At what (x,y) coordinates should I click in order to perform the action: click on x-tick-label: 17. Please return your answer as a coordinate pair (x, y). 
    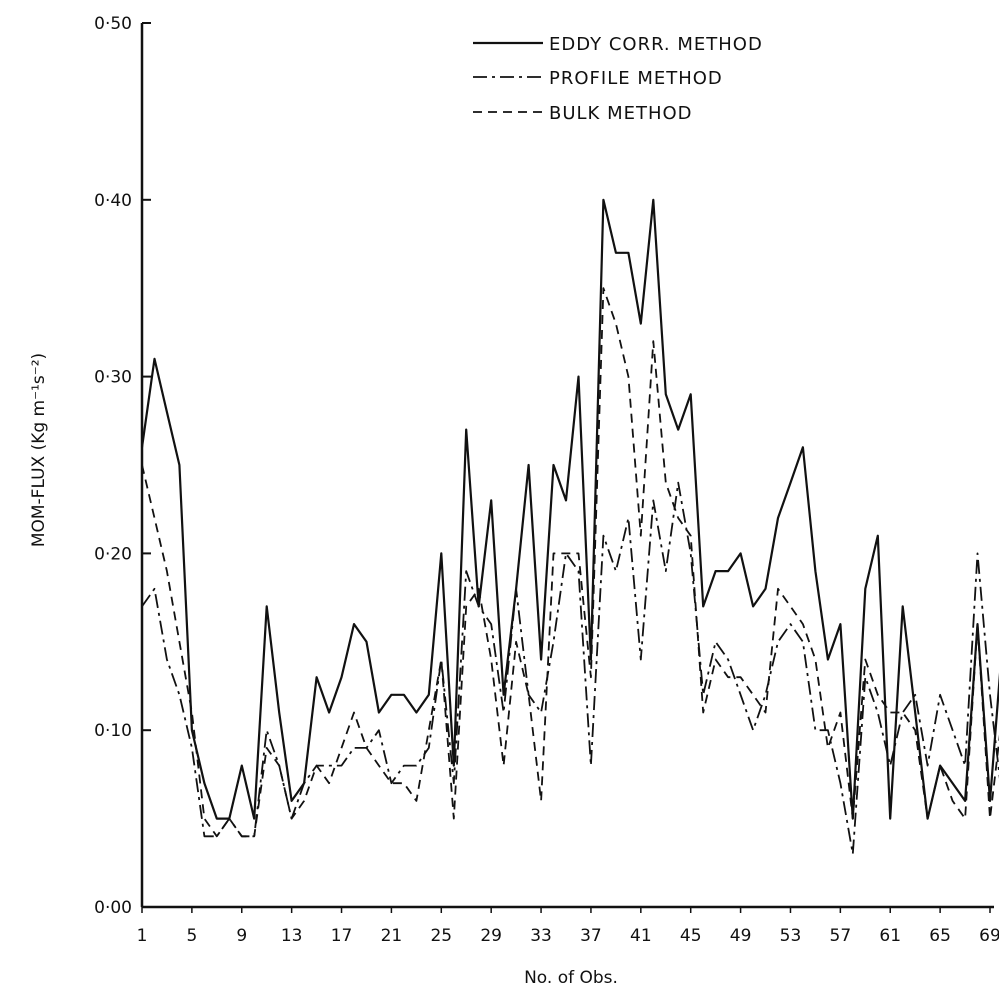
    Looking at the image, I should click on (342, 936).